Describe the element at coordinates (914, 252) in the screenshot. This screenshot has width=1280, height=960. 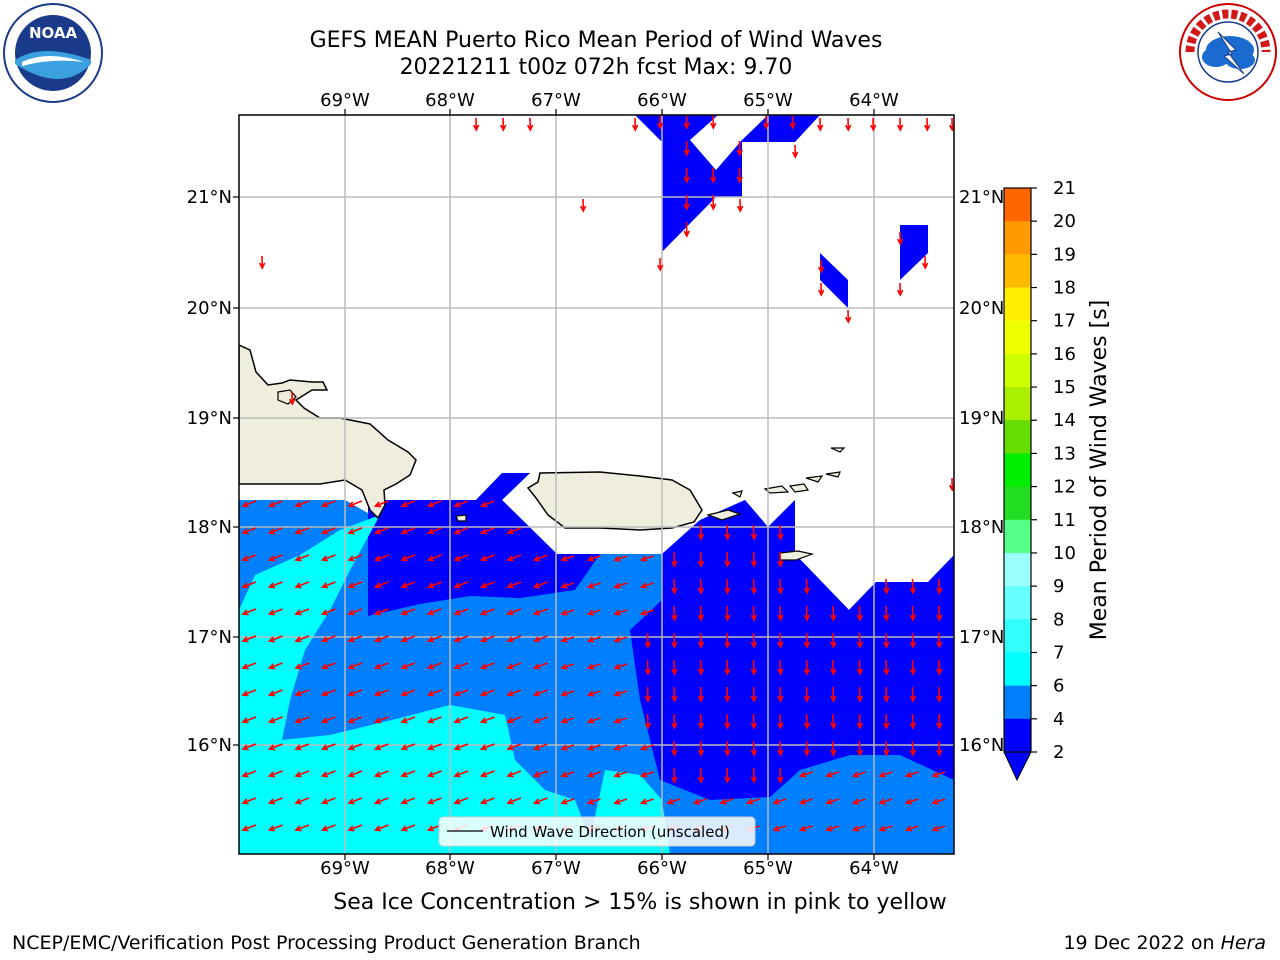
I see `wave-period-below-2-patch3` at that location.